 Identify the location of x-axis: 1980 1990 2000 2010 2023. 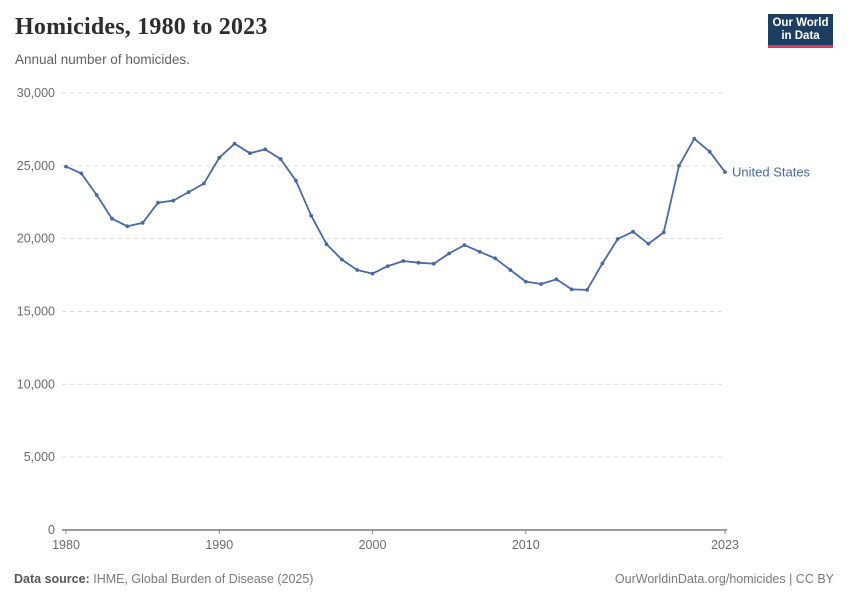
(395, 540).